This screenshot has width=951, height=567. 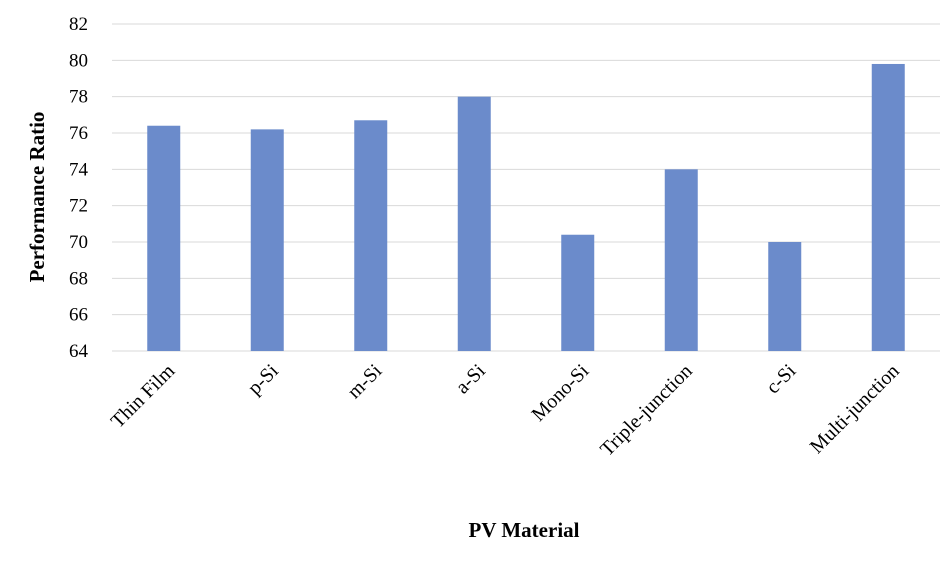 What do you see at coordinates (78, 133) in the screenshot?
I see `y-tick-label: 76` at bounding box center [78, 133].